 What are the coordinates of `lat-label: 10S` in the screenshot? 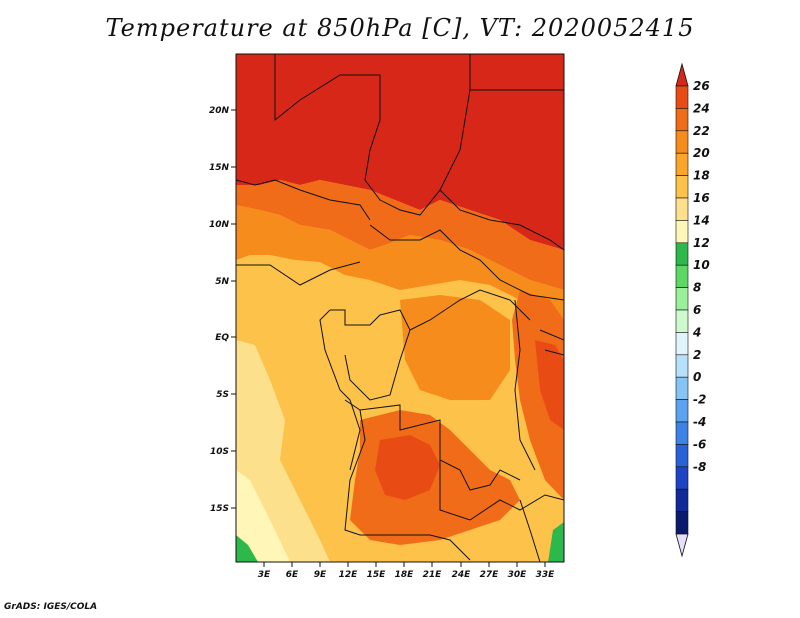 It's located at (219, 452).